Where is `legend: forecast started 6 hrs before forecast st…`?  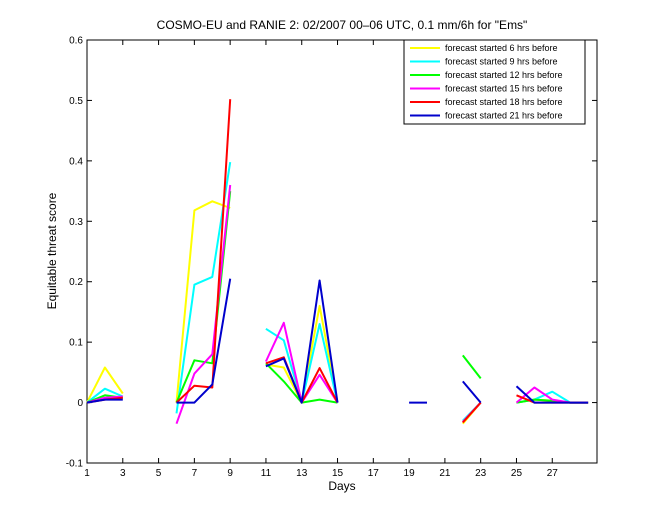 legend: forecast started 6 hrs before forecast st… is located at coordinates (494, 82).